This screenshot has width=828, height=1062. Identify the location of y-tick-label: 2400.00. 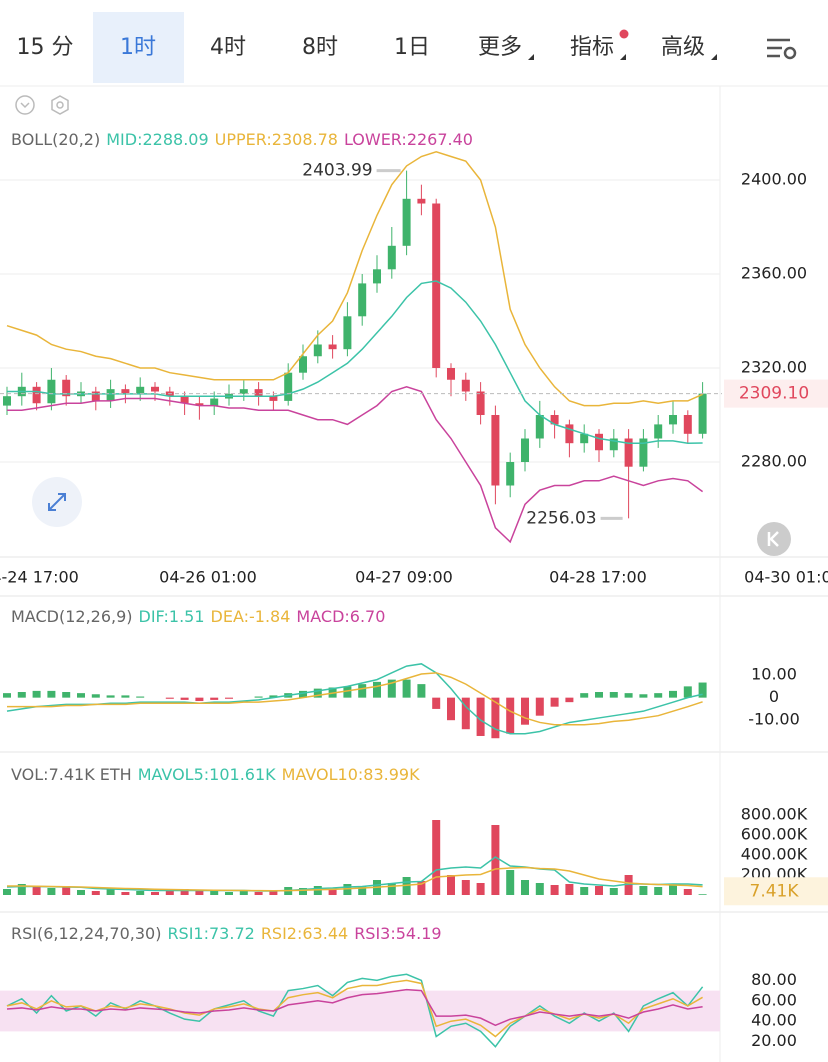
(774, 179).